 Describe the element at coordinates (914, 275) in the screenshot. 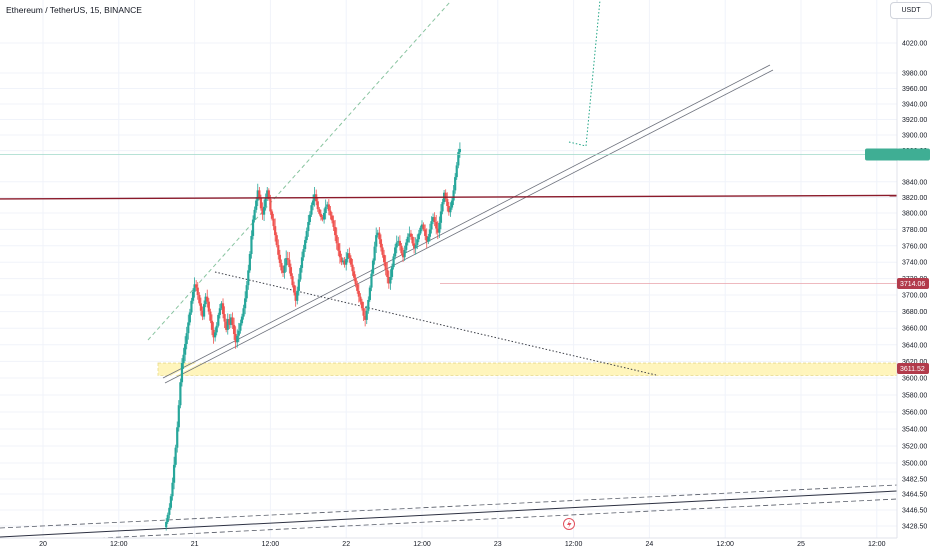

I see `price-axis-bg` at that location.